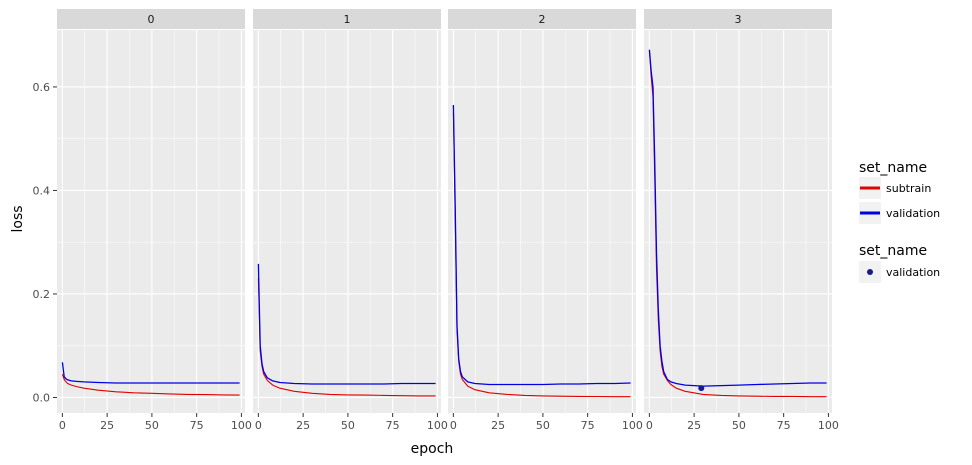  Describe the element at coordinates (893, 251) in the screenshot. I see `legend-title-points: set_name` at that location.